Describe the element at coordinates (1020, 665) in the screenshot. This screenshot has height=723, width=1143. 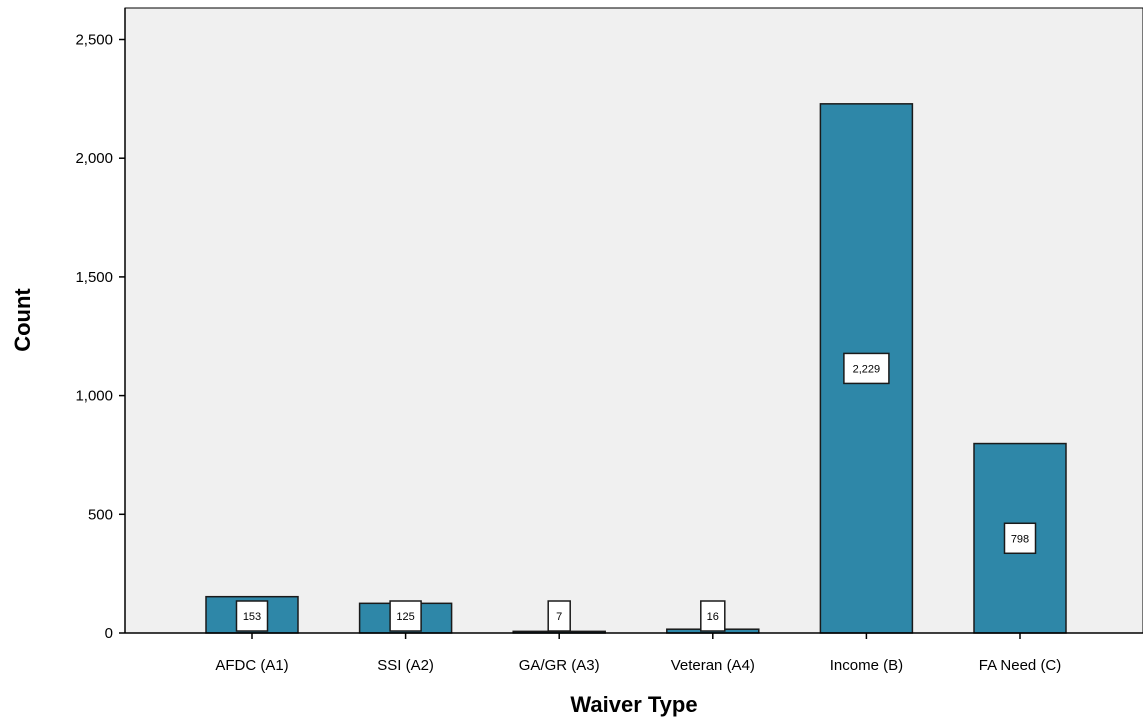
I see `x-tick-label: FA Need (C)` at that location.